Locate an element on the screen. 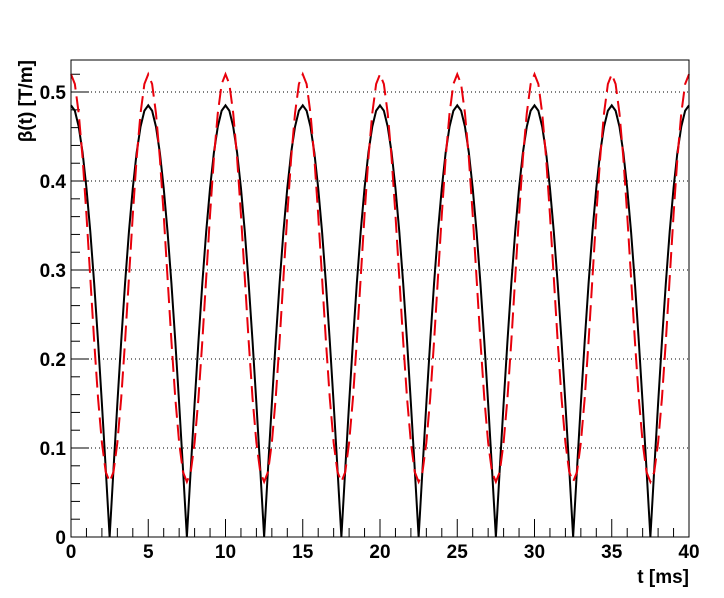 The width and height of the screenshot is (724, 598). y-tick-label: 0.3 is located at coordinates (53, 271).